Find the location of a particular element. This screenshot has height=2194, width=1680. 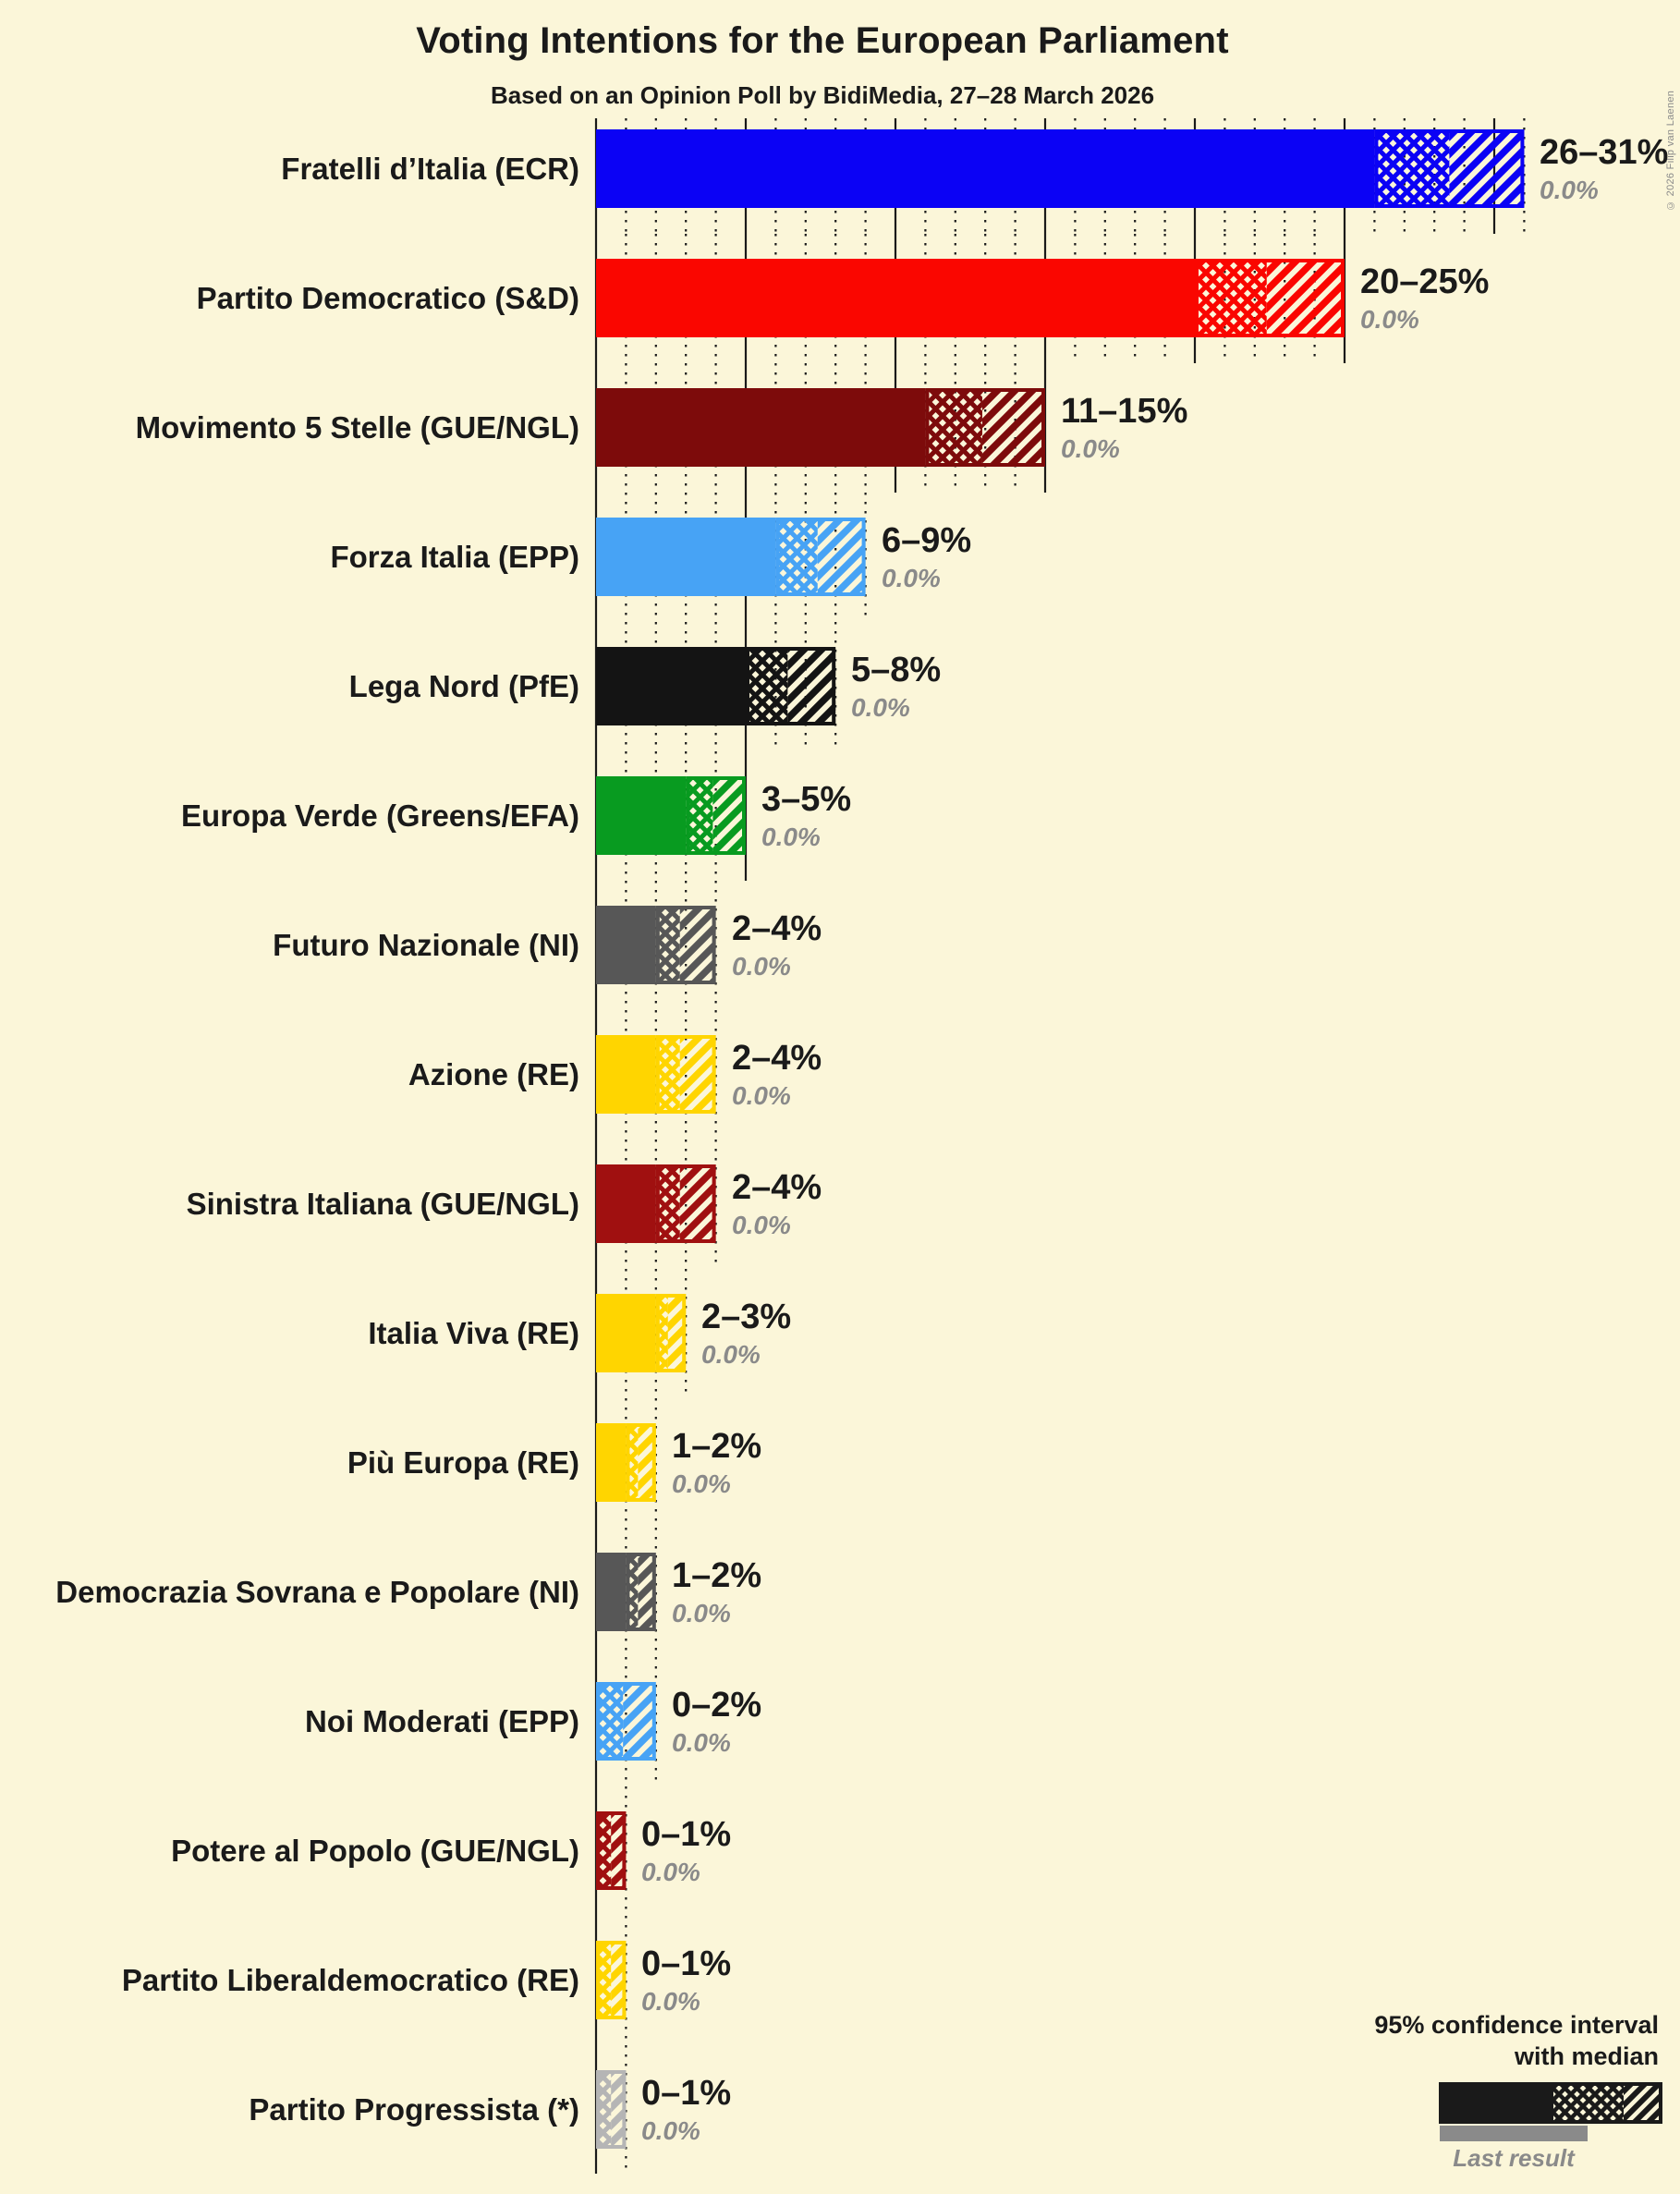

party-name: Italia Viva (RE) is located at coordinates (473, 1332).